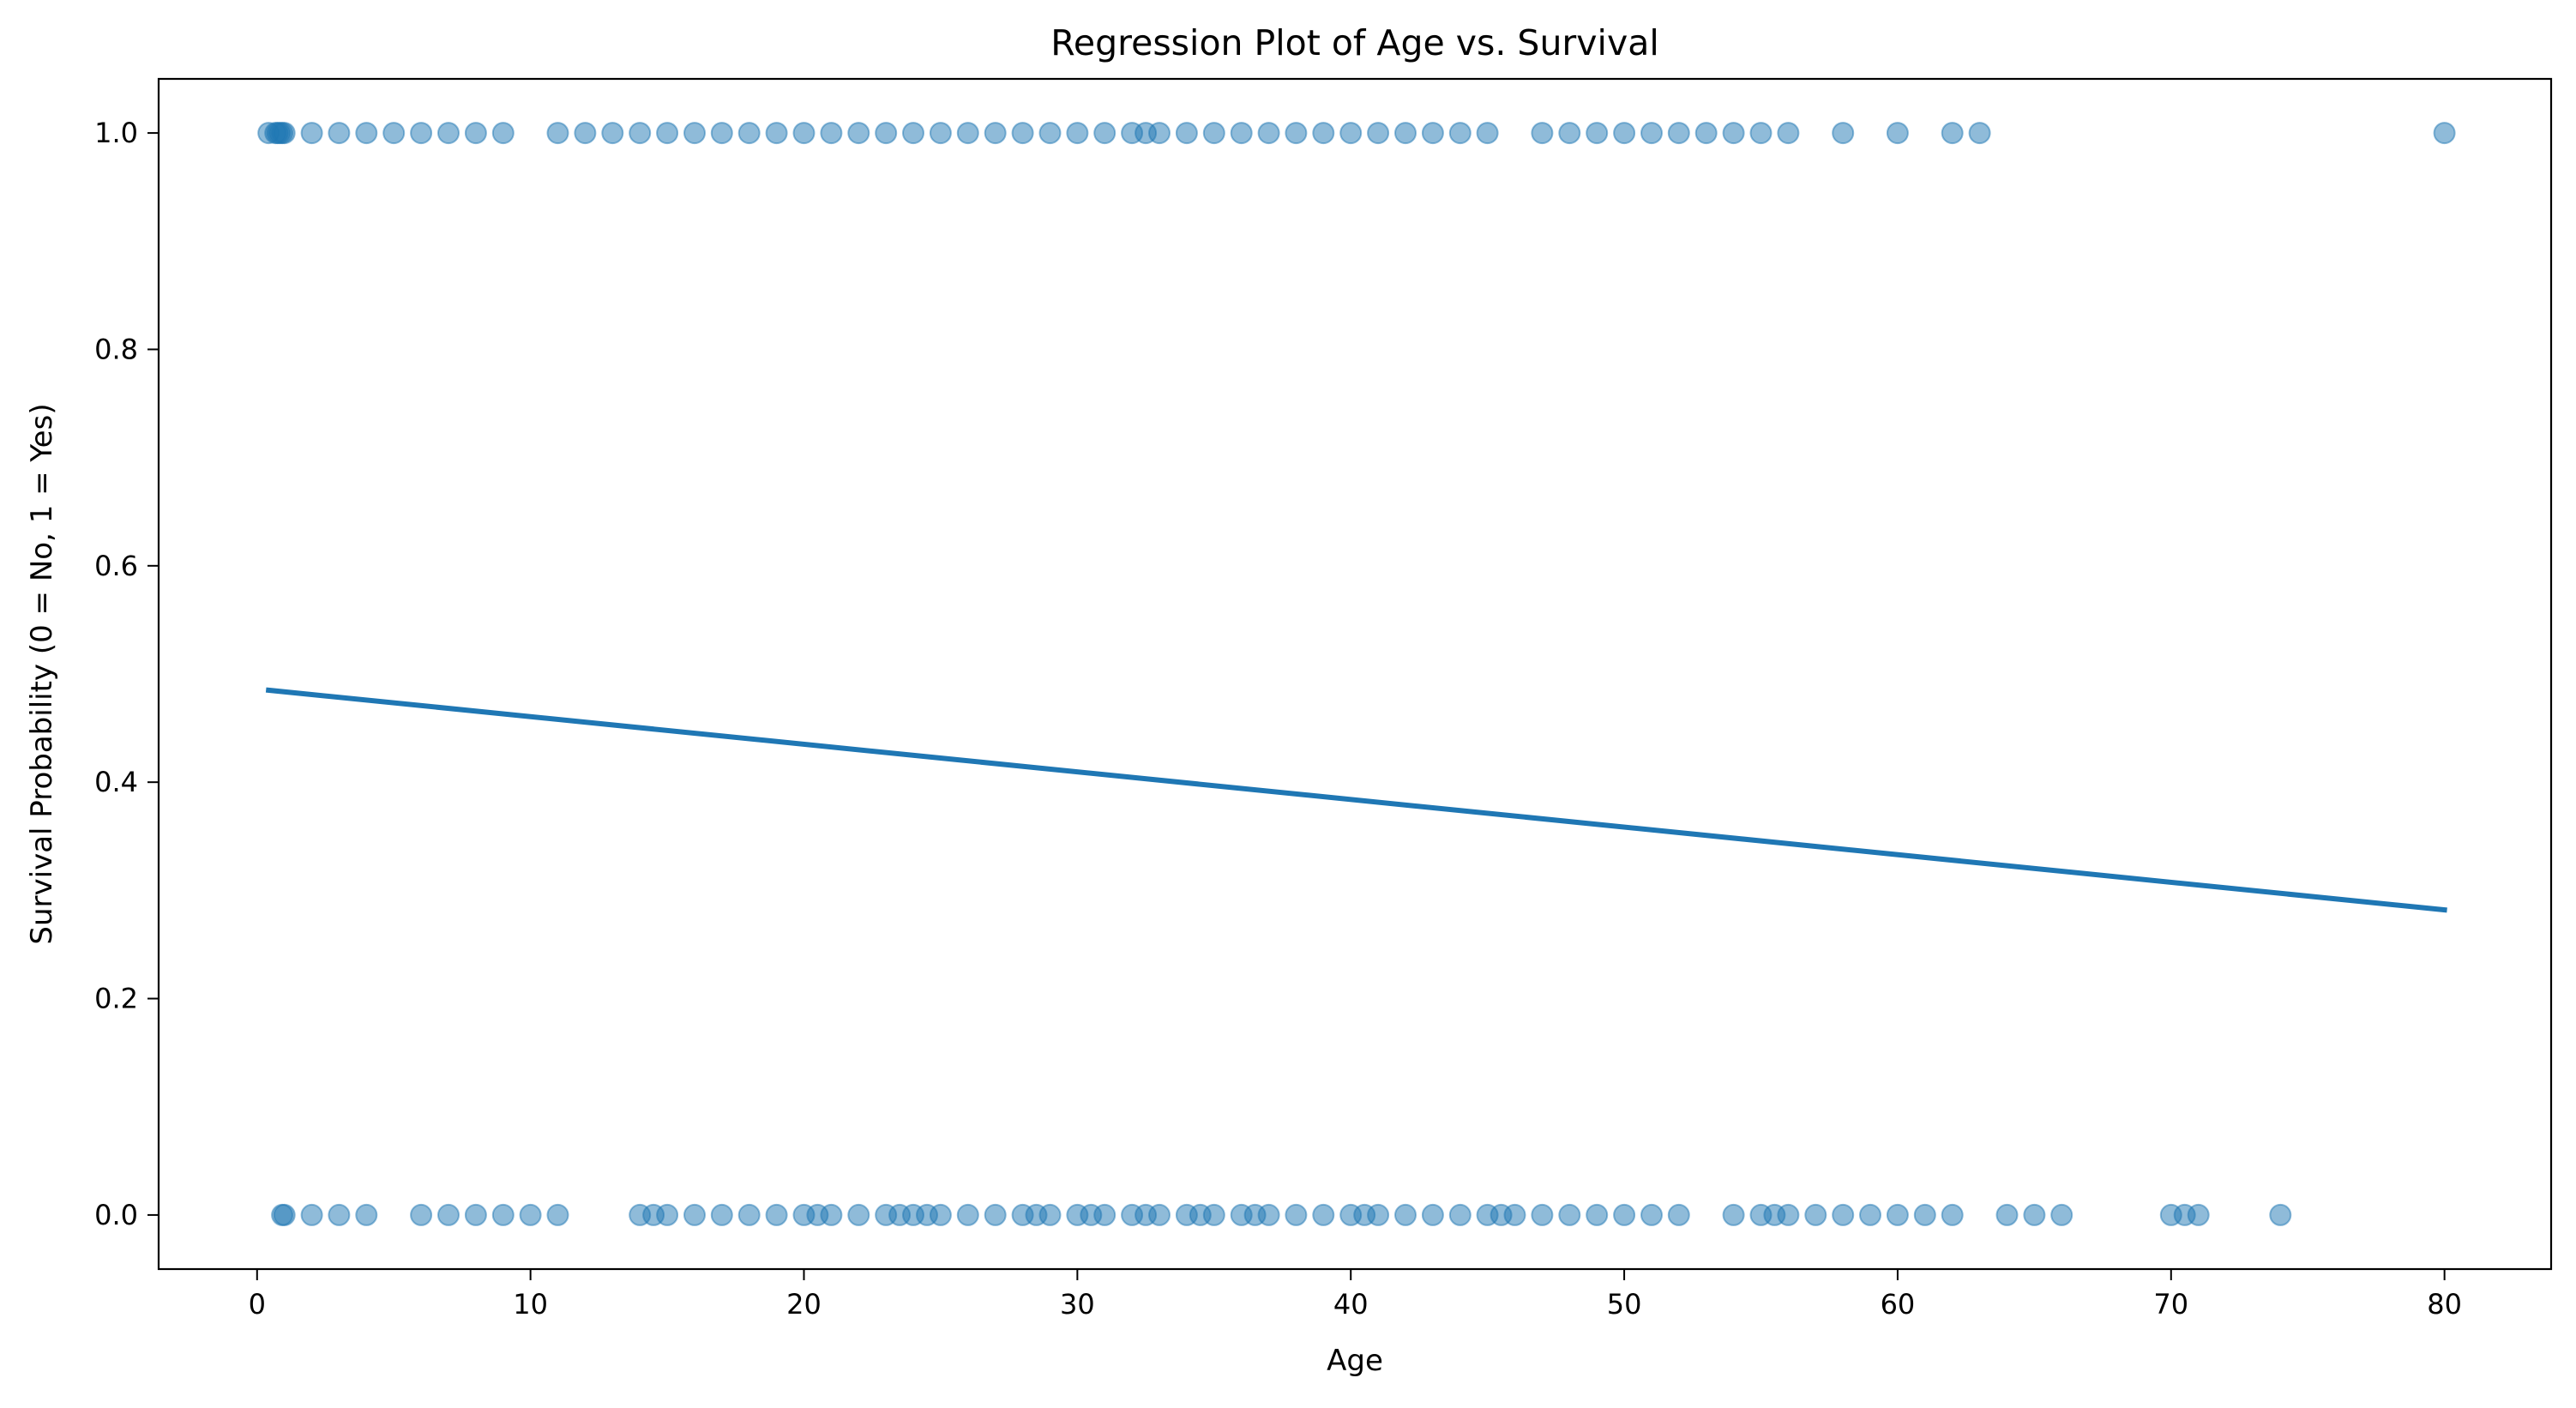 The image size is (2576, 1408). I want to click on y-tick-label: 1.0, so click(116, 133).